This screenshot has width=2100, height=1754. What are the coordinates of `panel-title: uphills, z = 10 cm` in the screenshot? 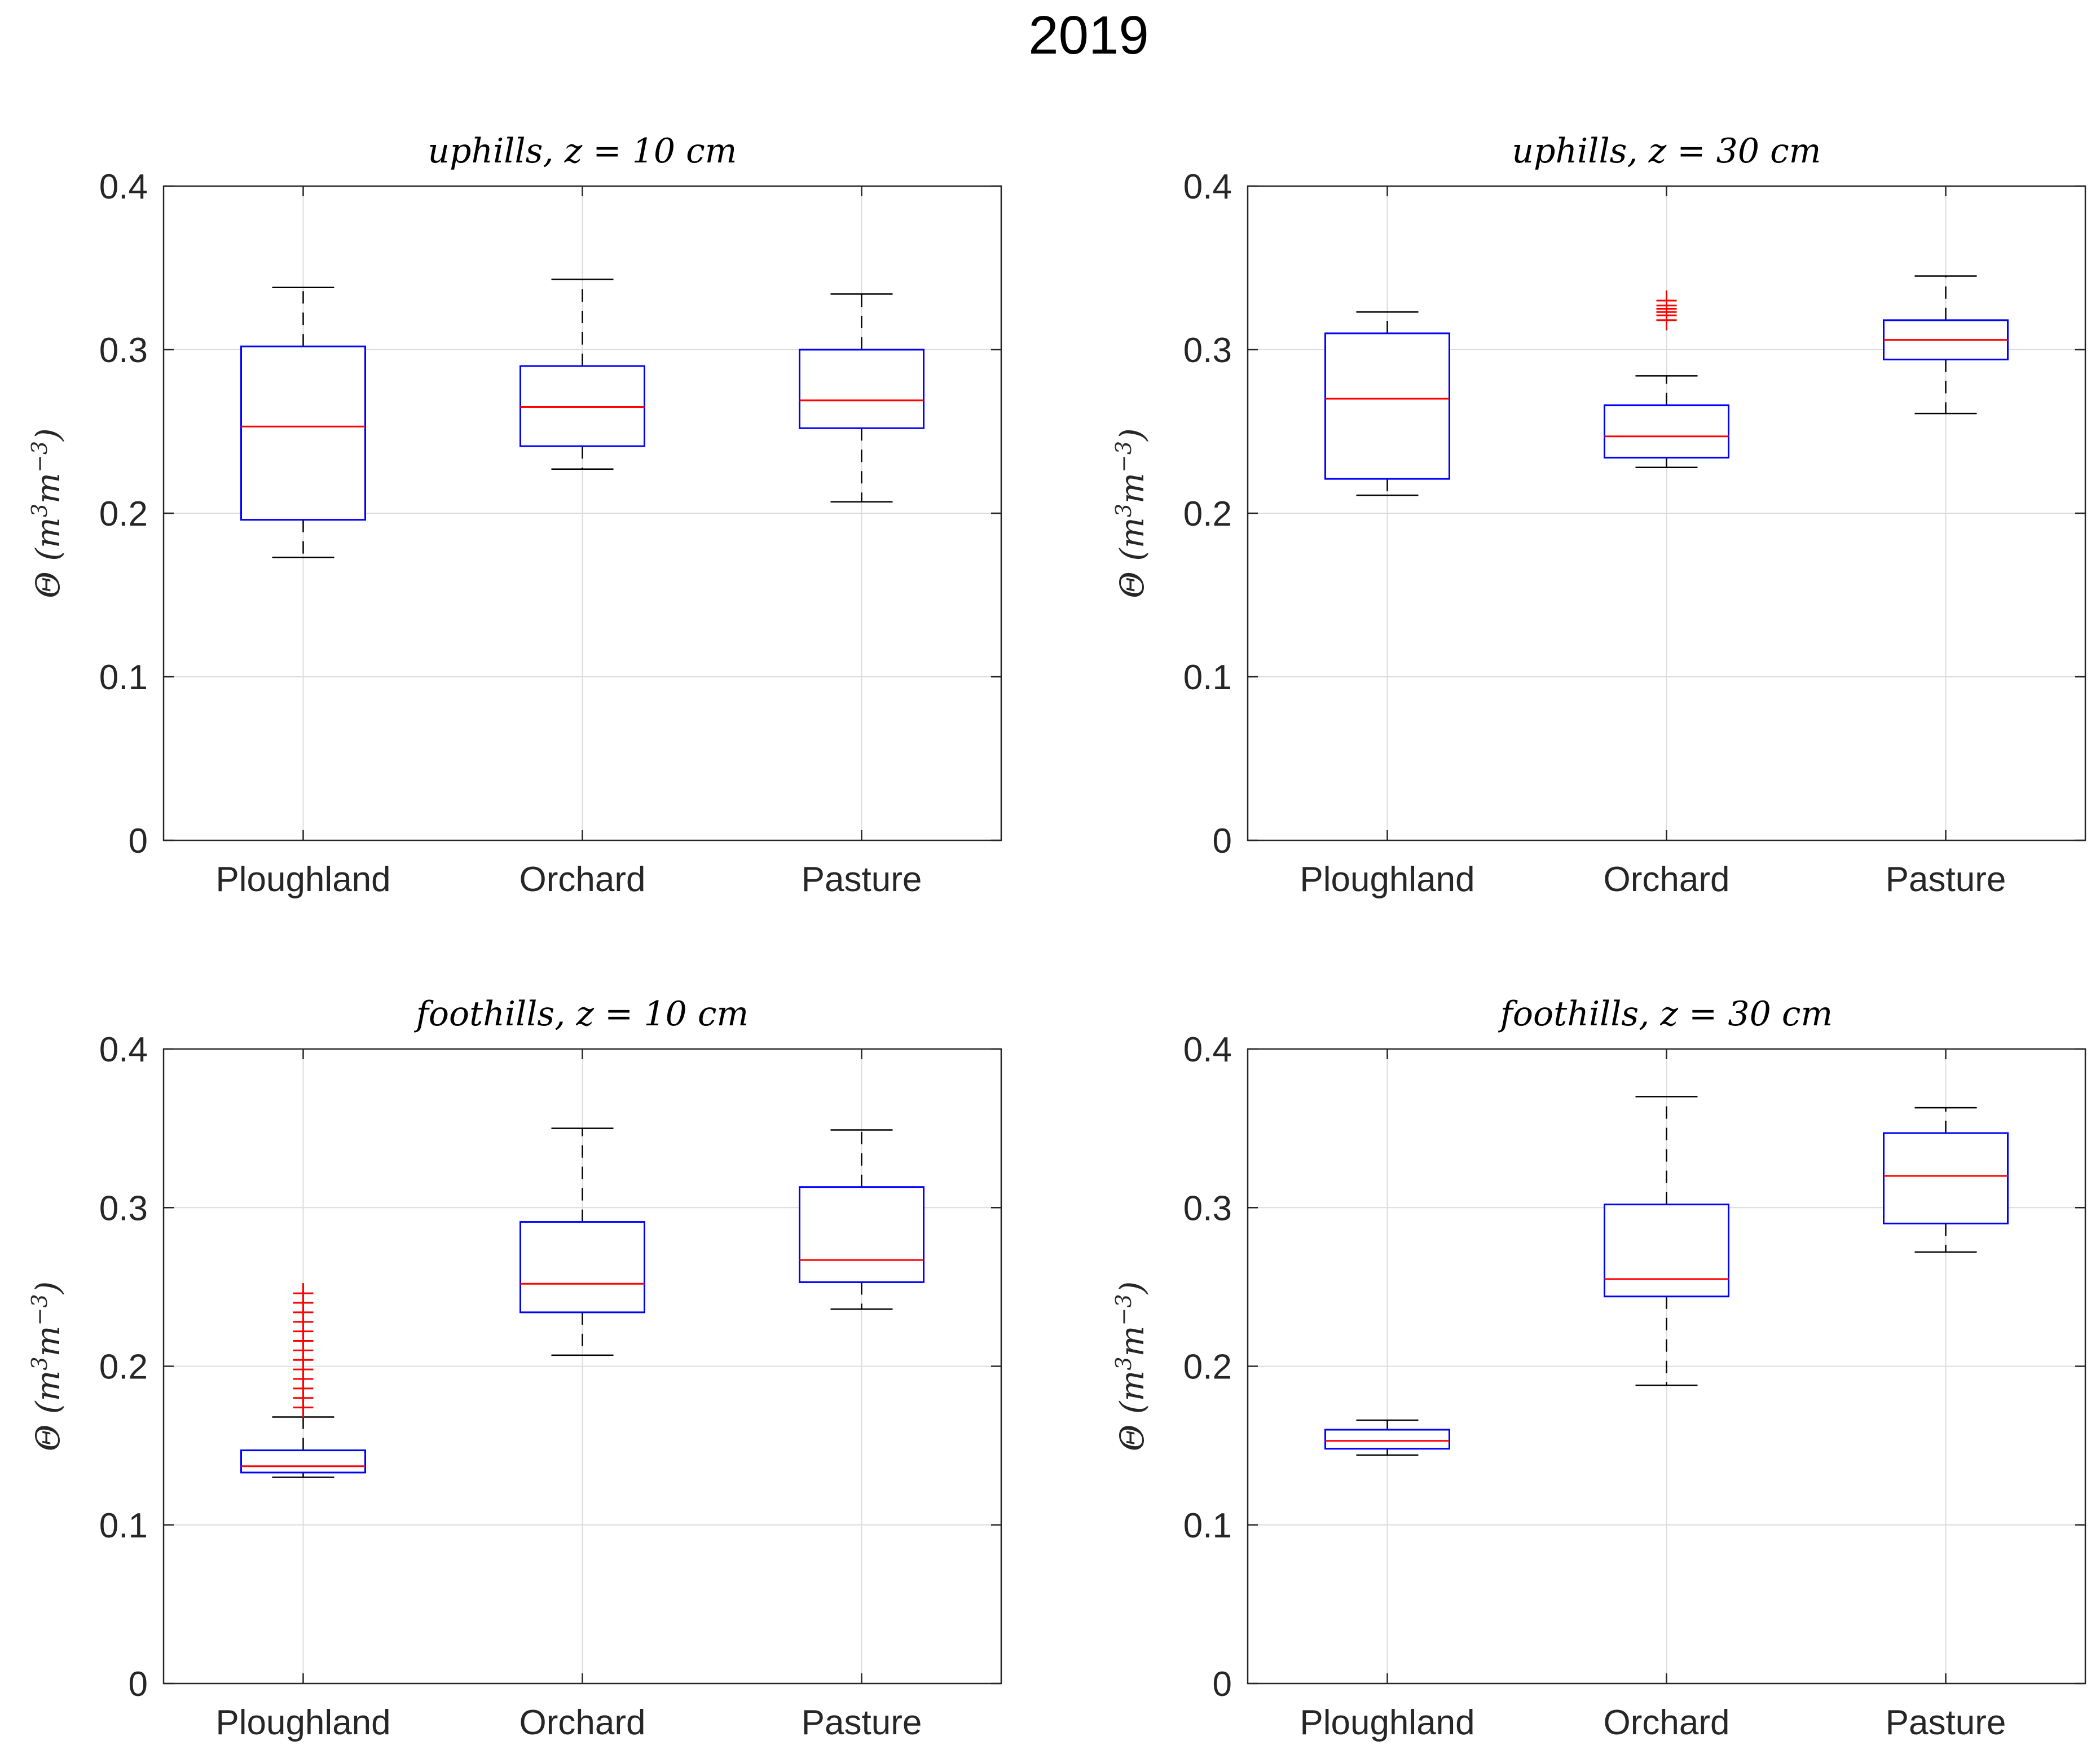 It's located at (582, 151).